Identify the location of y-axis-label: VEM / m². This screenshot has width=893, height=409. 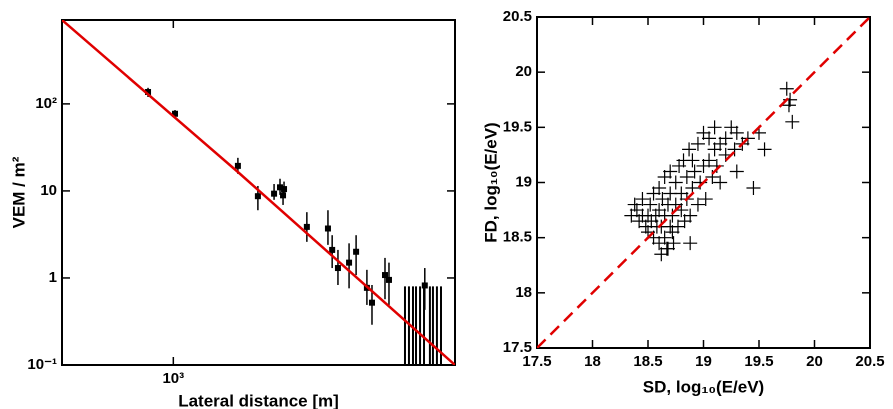
(18, 192).